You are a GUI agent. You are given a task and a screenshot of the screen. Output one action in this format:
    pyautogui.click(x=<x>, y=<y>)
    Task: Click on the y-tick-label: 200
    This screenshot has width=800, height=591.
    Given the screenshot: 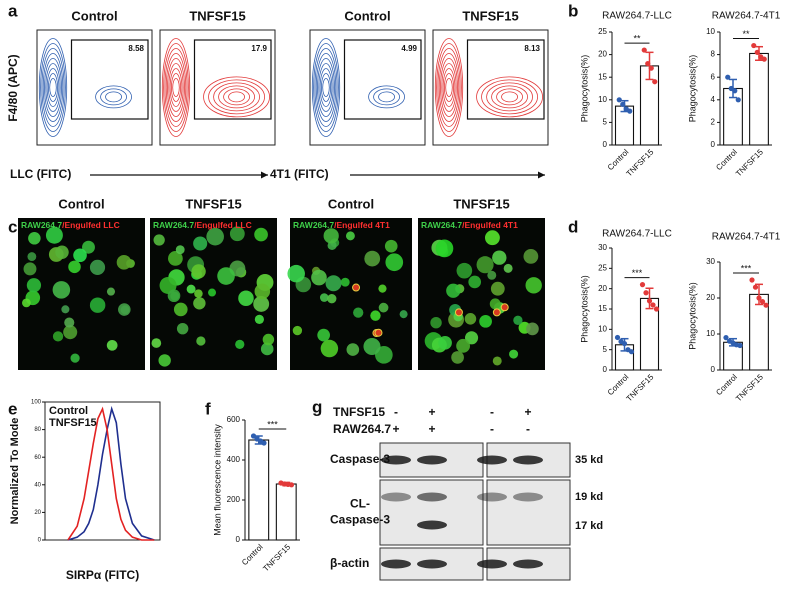 What is the action you would take?
    pyautogui.click(x=234, y=499)
    